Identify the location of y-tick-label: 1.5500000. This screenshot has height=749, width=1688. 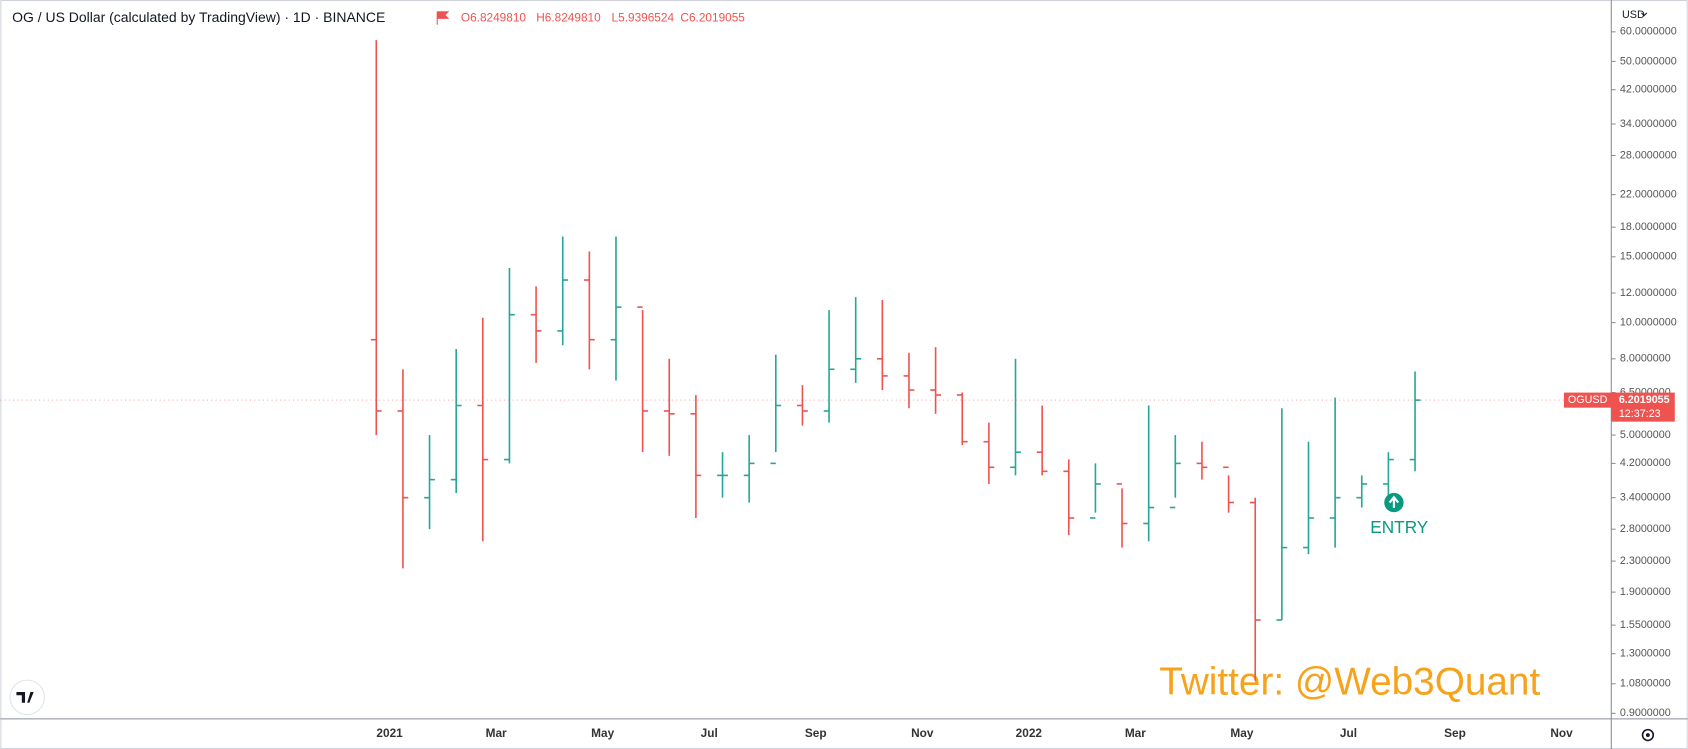
(1645, 625).